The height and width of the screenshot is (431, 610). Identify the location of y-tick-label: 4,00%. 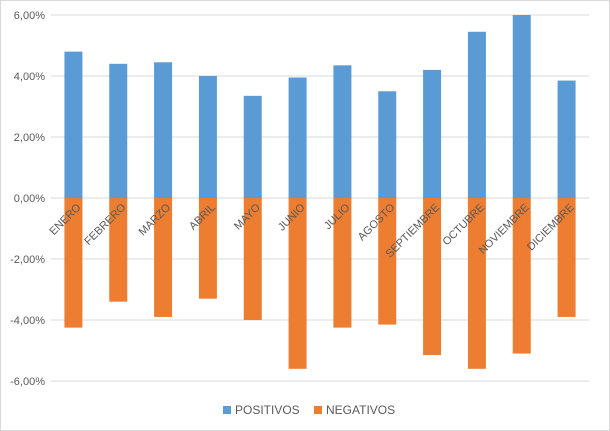
(29, 77).